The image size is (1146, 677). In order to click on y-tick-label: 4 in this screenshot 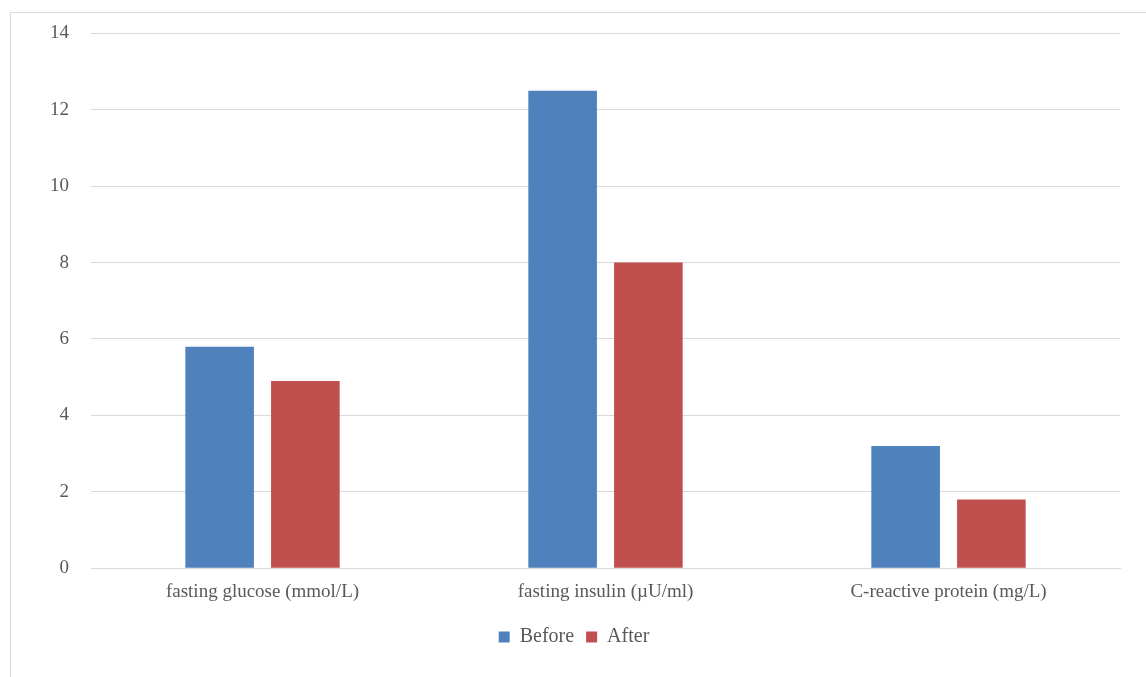, I will do `click(64, 414)`.